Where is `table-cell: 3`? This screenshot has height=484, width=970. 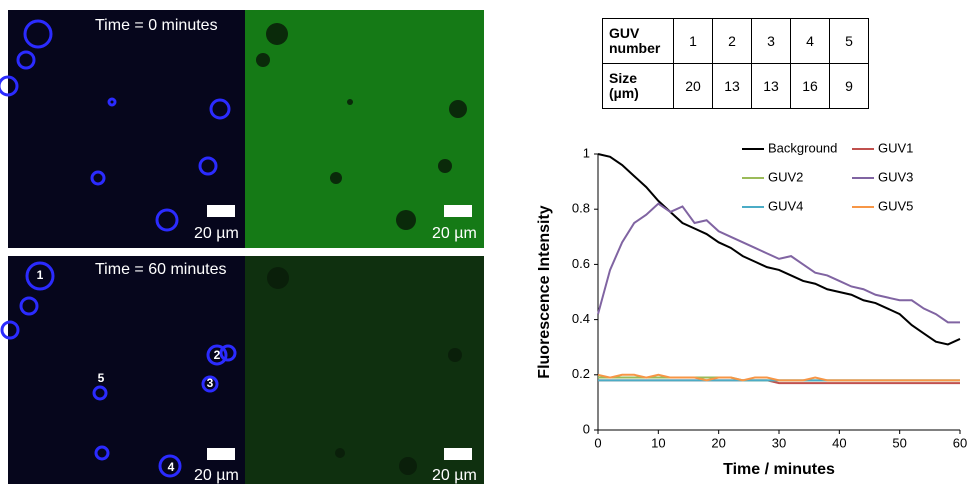
table-cell: 3 is located at coordinates (771, 41).